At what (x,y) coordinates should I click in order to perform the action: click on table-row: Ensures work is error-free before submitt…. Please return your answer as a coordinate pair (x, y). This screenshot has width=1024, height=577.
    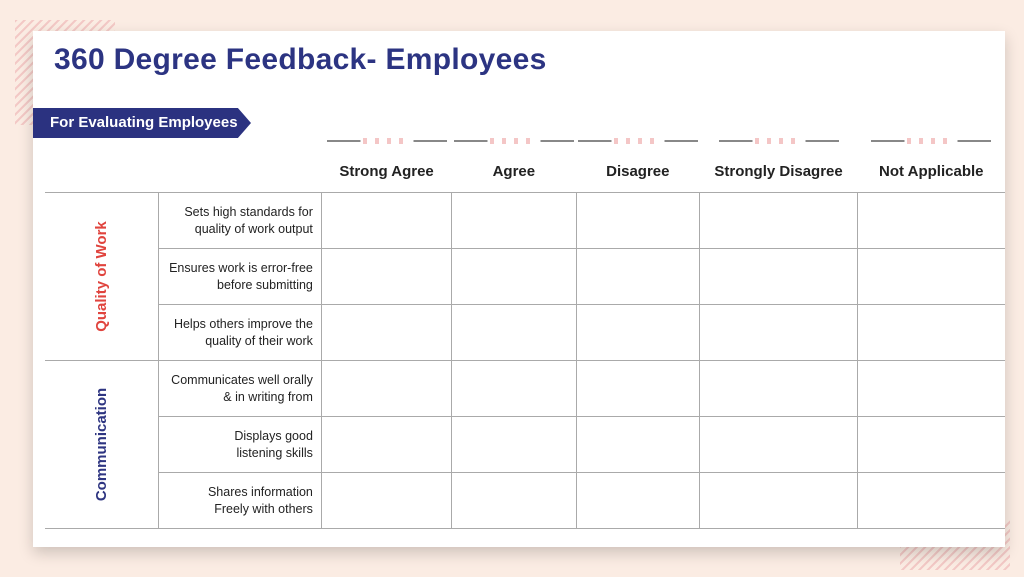
    Looking at the image, I should click on (525, 276).